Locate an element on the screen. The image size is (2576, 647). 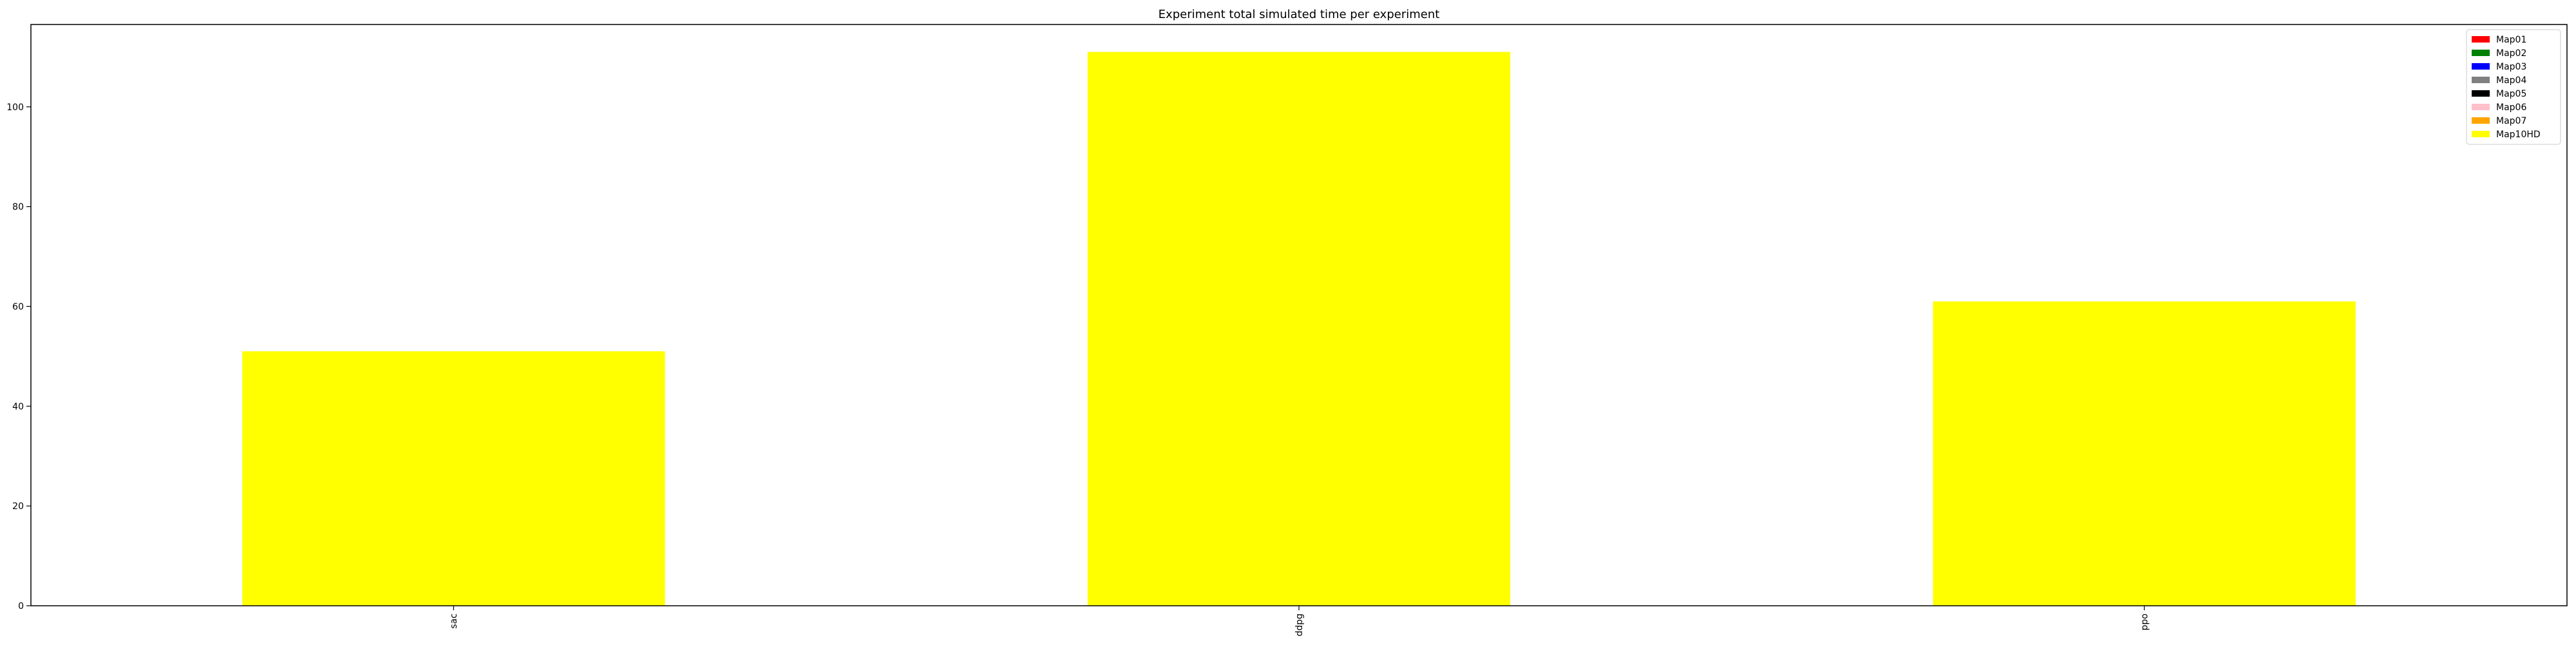
legend-label: Map10HD is located at coordinates (2518, 135).